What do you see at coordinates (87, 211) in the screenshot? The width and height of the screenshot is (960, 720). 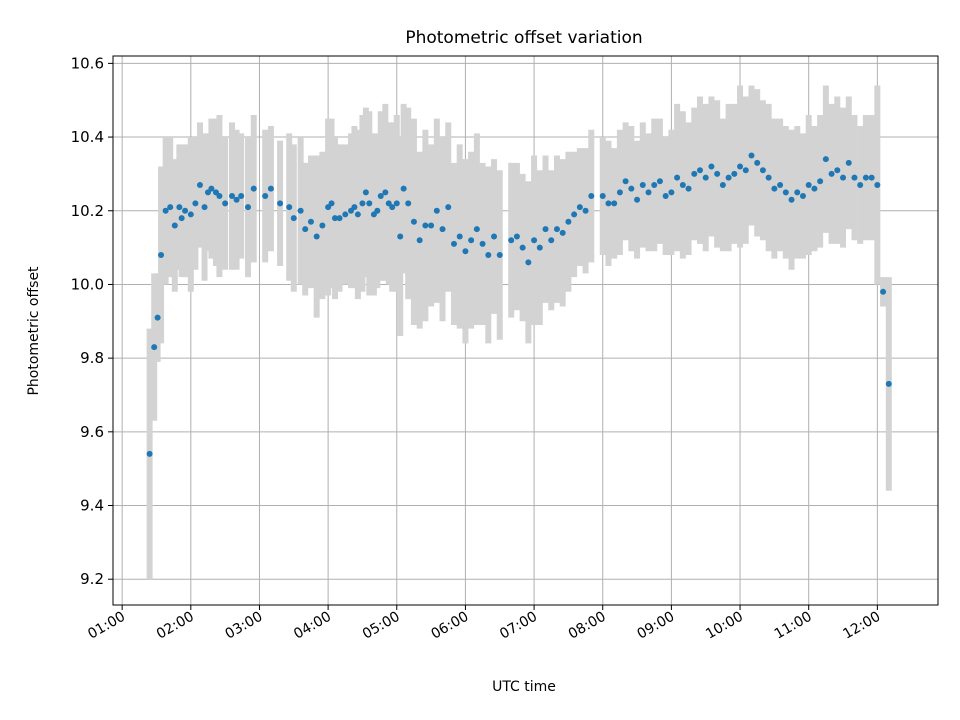 I see `y-tick-label: 10.2` at bounding box center [87, 211].